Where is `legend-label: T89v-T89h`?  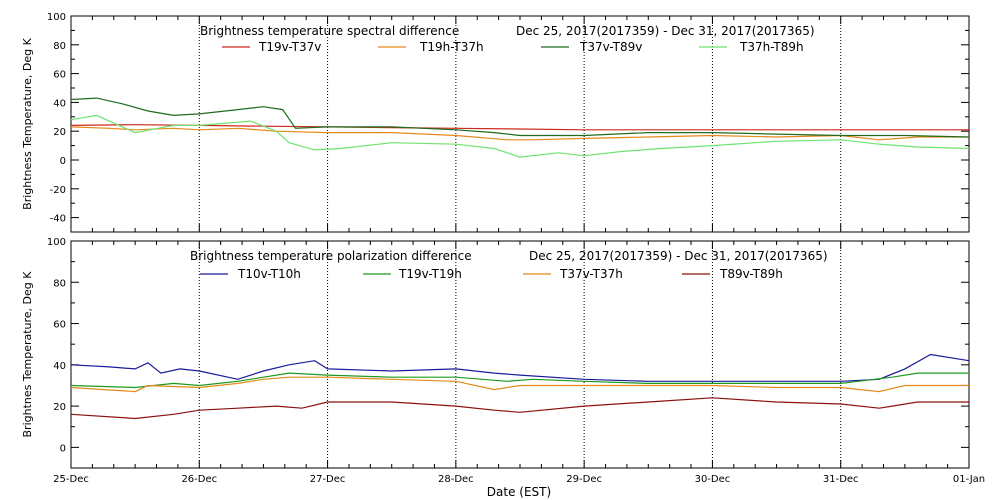 legend-label: T89v-T89h is located at coordinates (751, 274).